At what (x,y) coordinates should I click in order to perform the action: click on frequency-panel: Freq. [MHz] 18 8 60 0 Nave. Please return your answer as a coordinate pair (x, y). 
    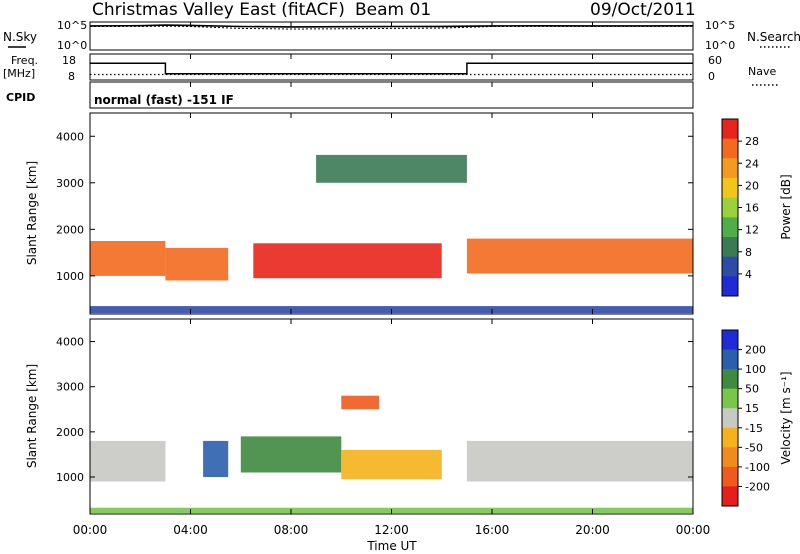
    Looking at the image, I should click on (390, 69).